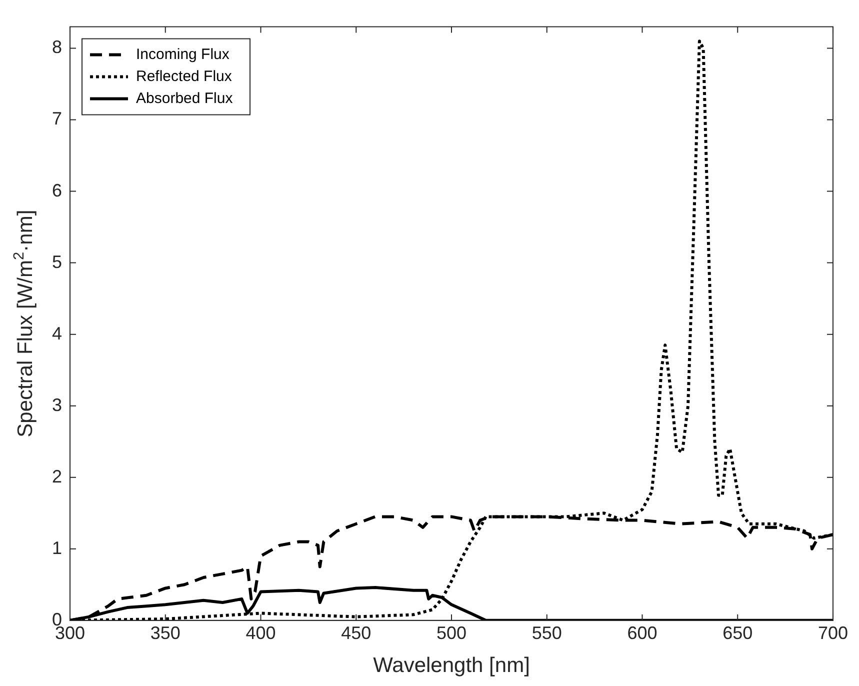  What do you see at coordinates (165, 633) in the screenshot?
I see `x-tick-label: 350` at bounding box center [165, 633].